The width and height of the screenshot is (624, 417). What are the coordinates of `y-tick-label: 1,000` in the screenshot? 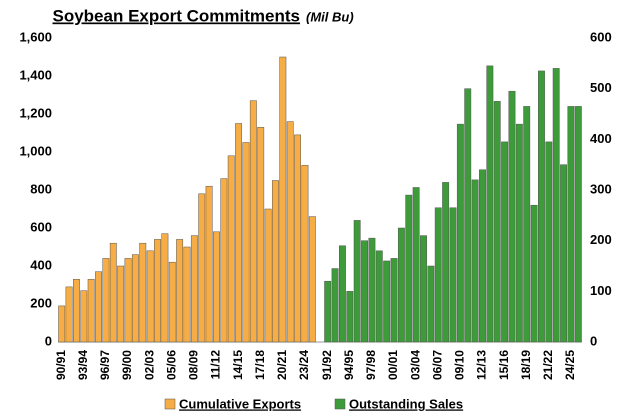 It's located at (35, 150).